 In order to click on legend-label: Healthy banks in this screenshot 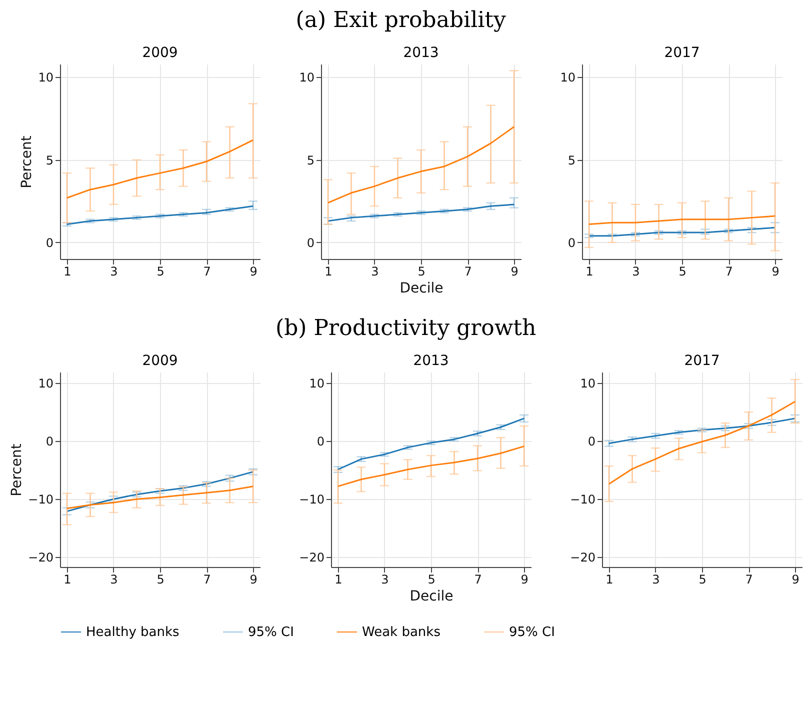, I will do `click(133, 632)`.